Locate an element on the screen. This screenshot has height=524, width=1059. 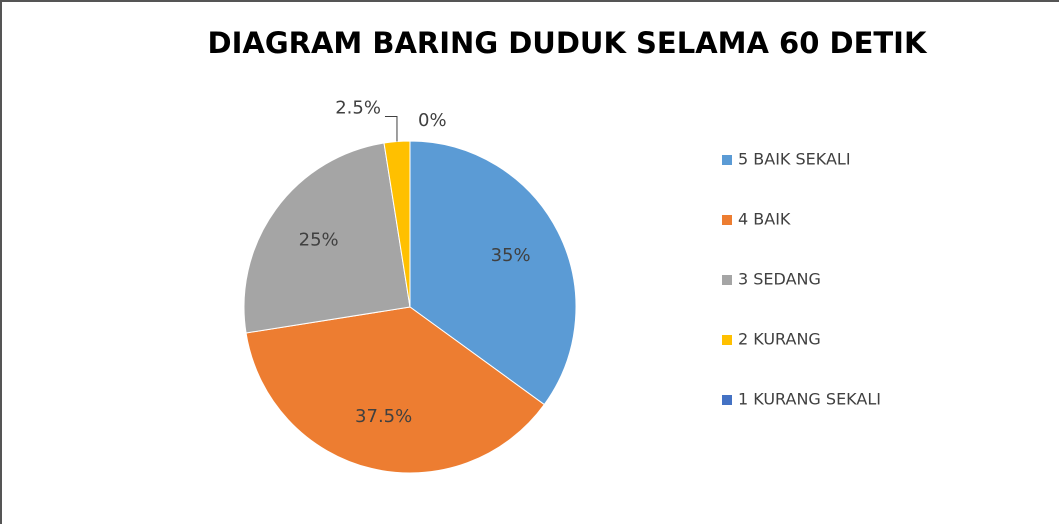
data-label: 37.5% is located at coordinates (383, 416).